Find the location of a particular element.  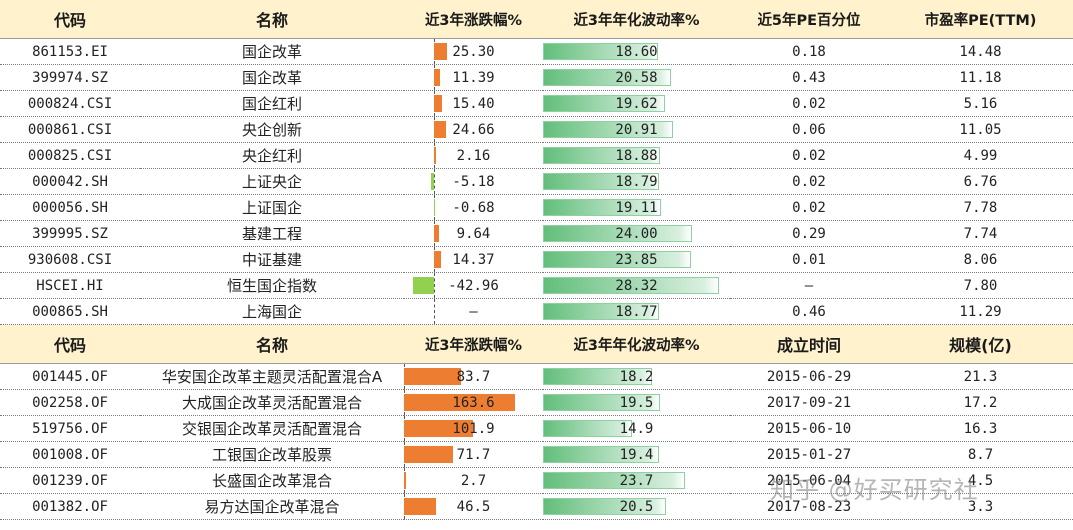

code-cell: 001445.OF is located at coordinates (70, 376).